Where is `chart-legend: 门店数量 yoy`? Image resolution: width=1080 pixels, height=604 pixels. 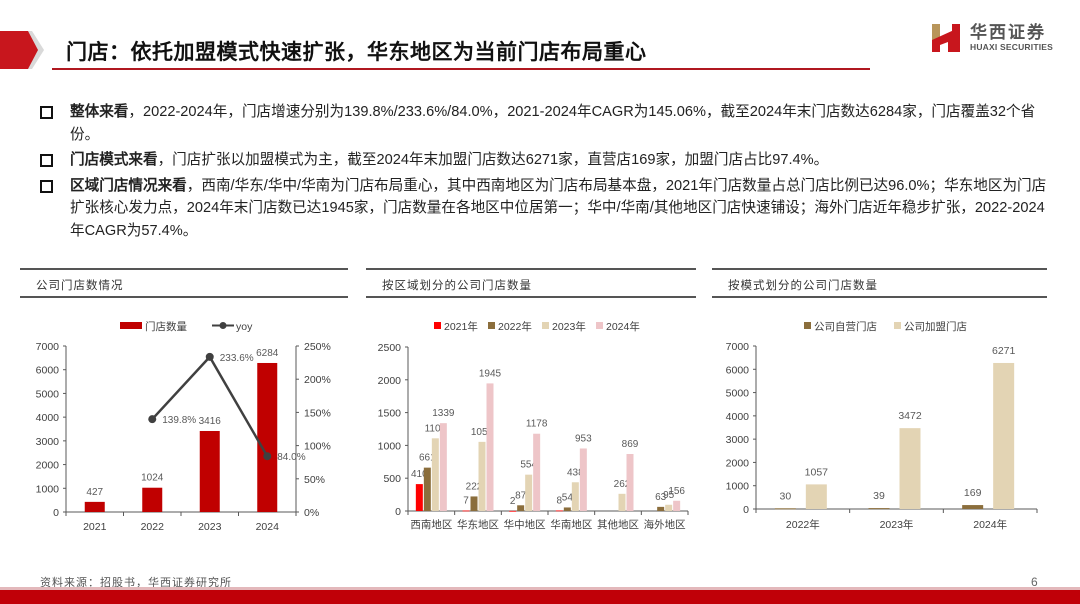 chart-legend: 门店数量 yoy is located at coordinates (186, 326).